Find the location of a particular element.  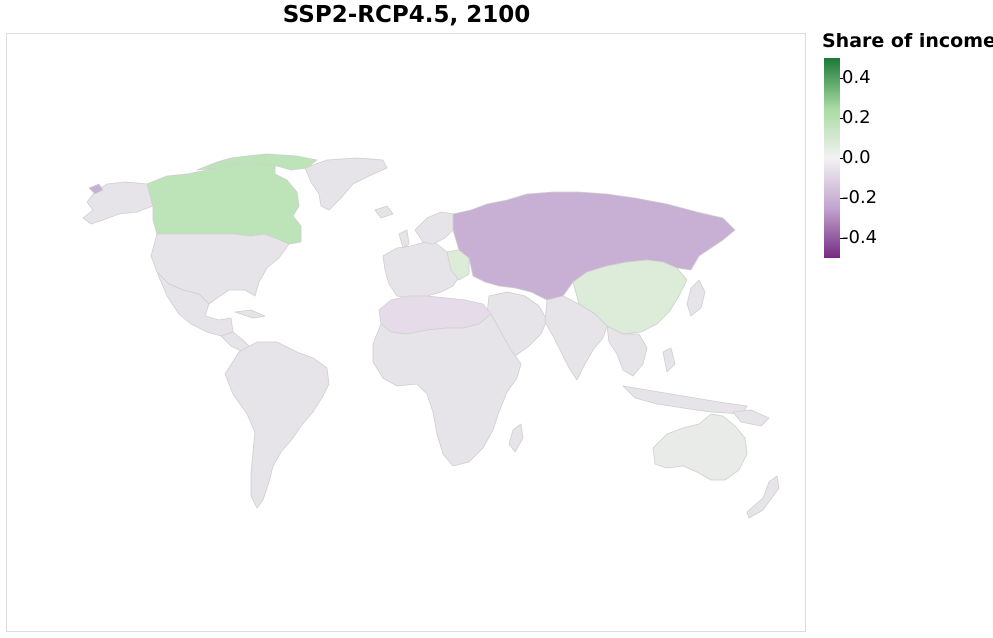

region-madagascar is located at coordinates (516, 438).